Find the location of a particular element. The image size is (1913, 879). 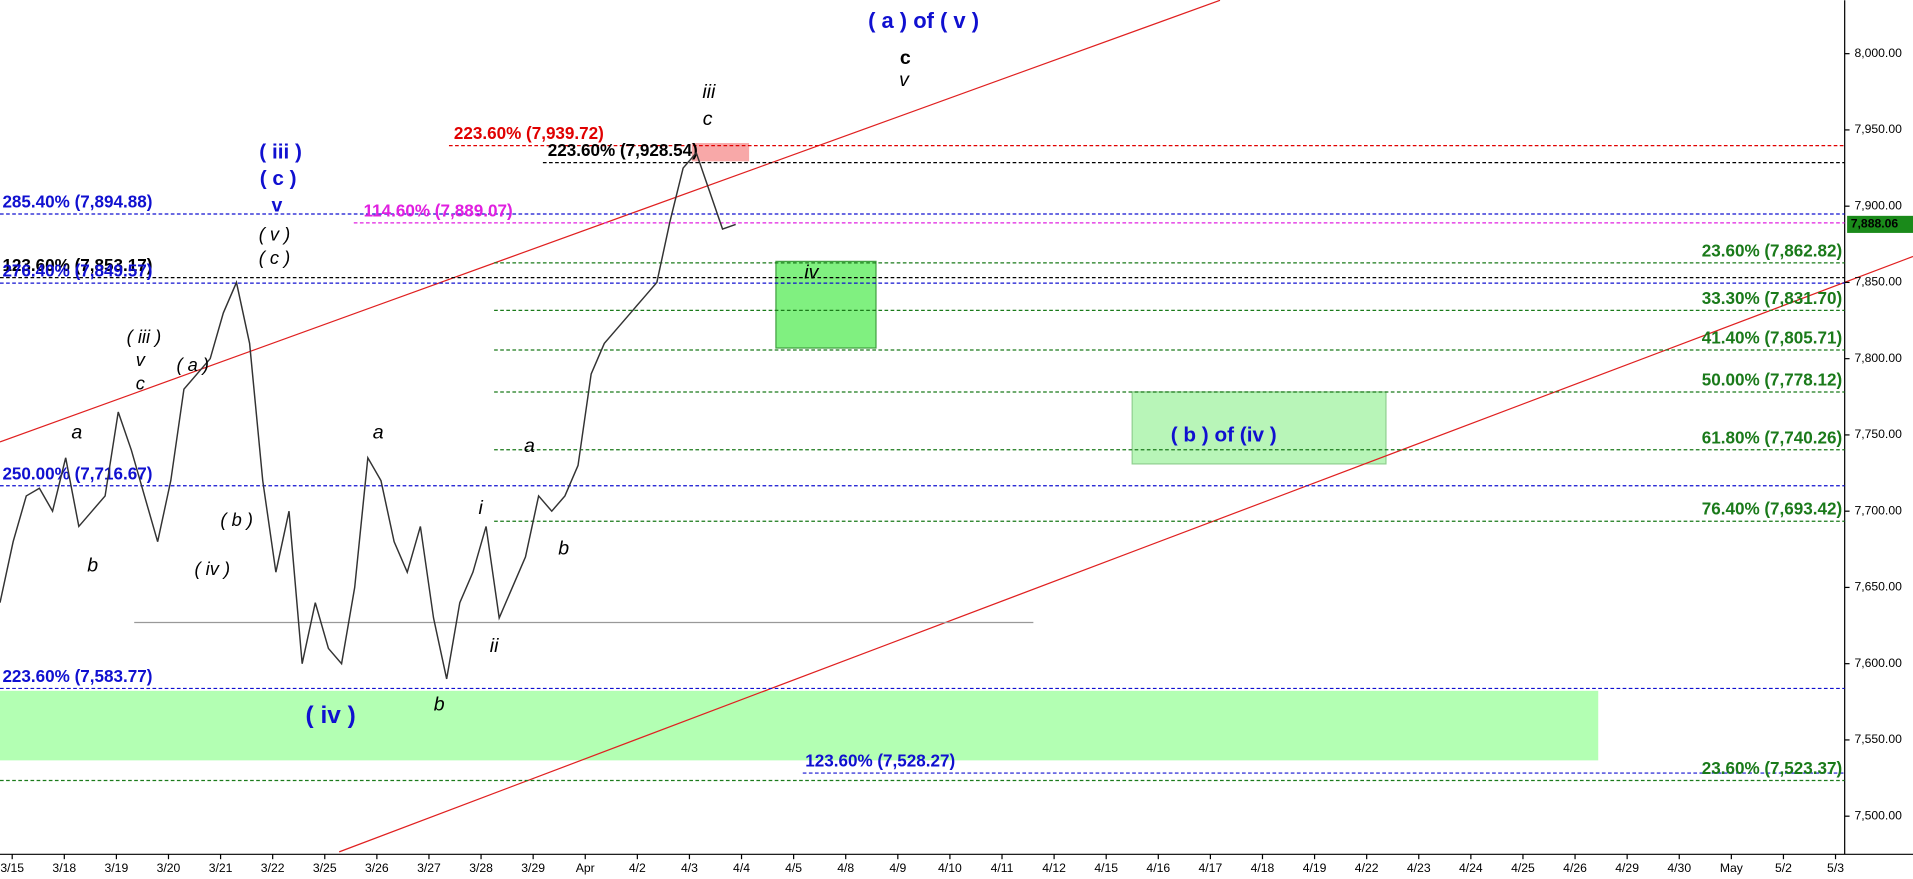

x-tick-label: 3/26 is located at coordinates (377, 868).